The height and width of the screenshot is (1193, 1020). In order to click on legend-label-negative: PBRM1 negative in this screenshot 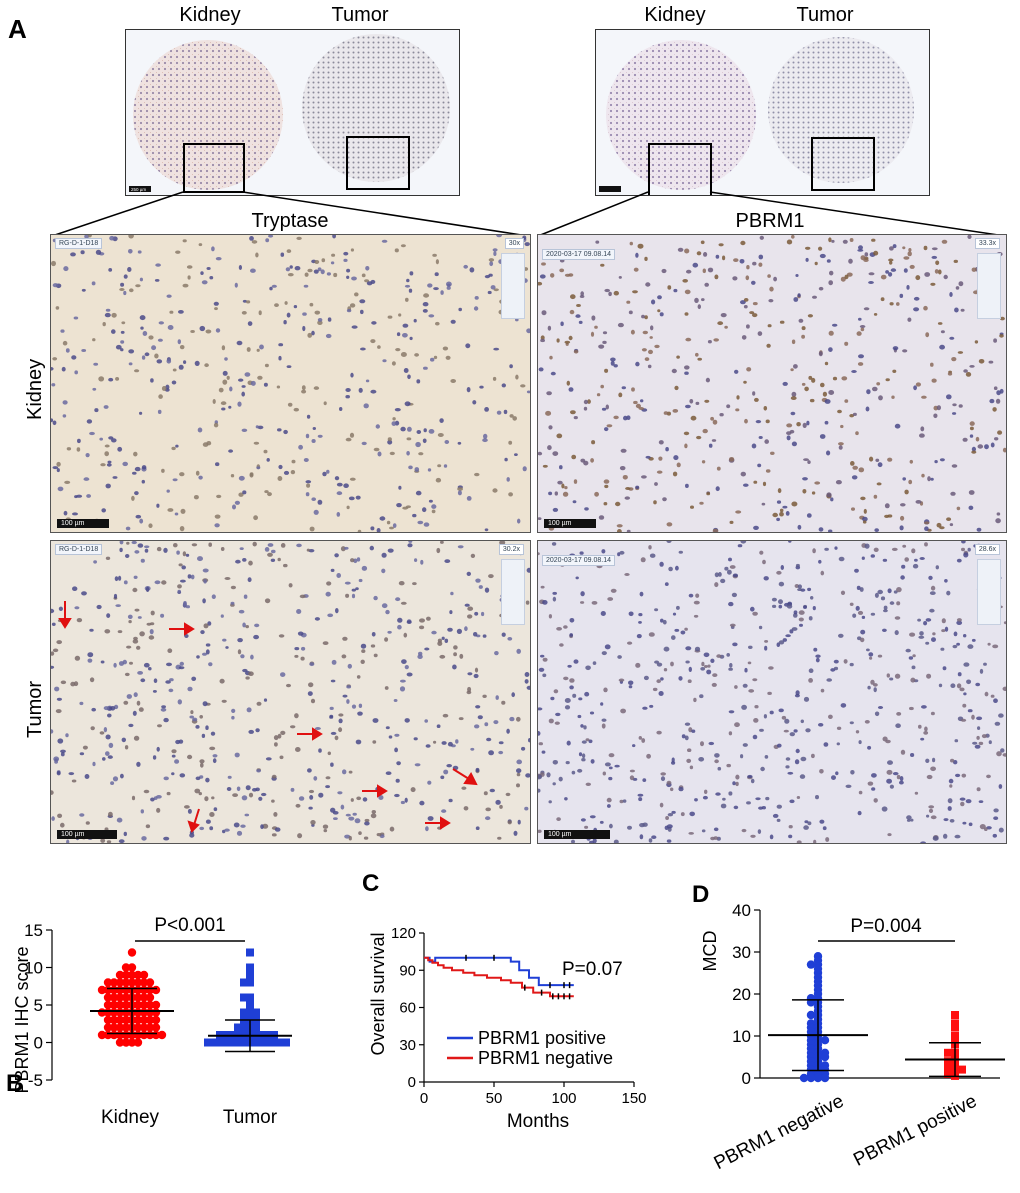, I will do `click(545, 1058)`.